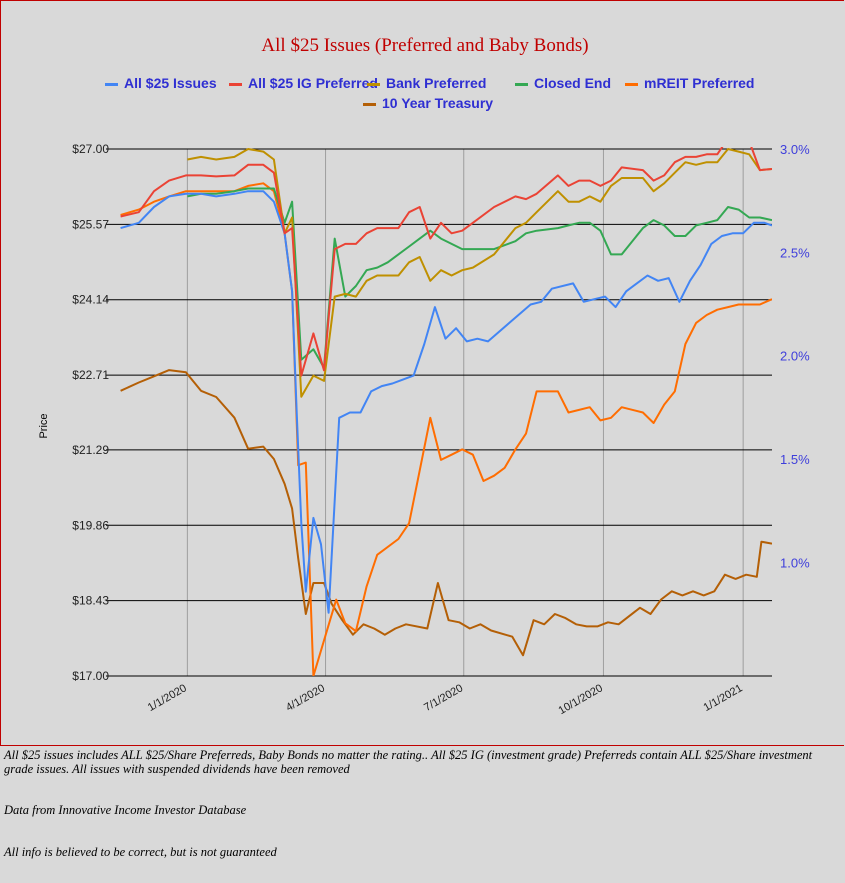 The image size is (845, 883). I want to click on y-right-tick-label: 3.0%, so click(795, 149).